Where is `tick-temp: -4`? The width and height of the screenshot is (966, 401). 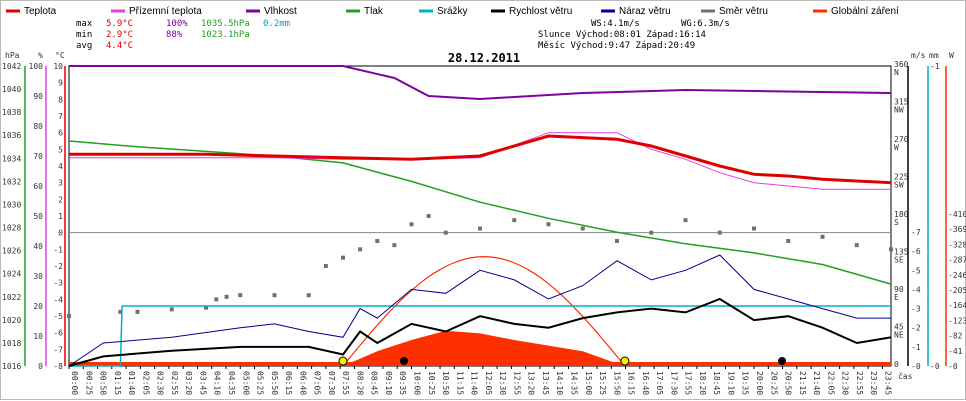 tick-temp: -4 is located at coordinates (58, 299).